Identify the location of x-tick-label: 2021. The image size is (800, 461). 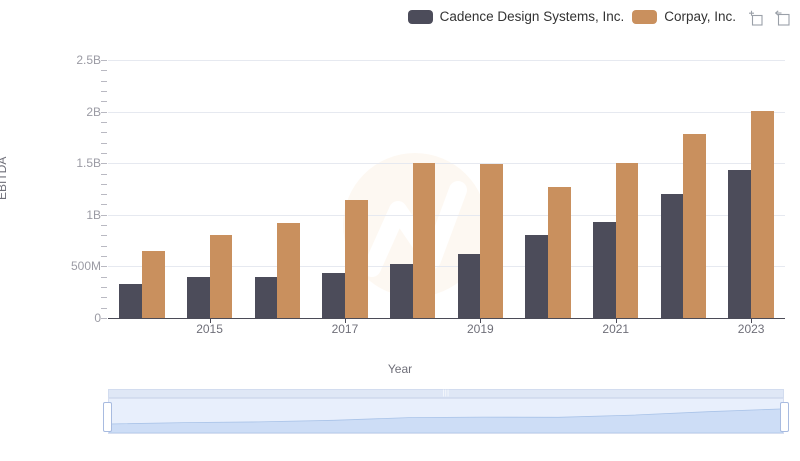
(616, 329).